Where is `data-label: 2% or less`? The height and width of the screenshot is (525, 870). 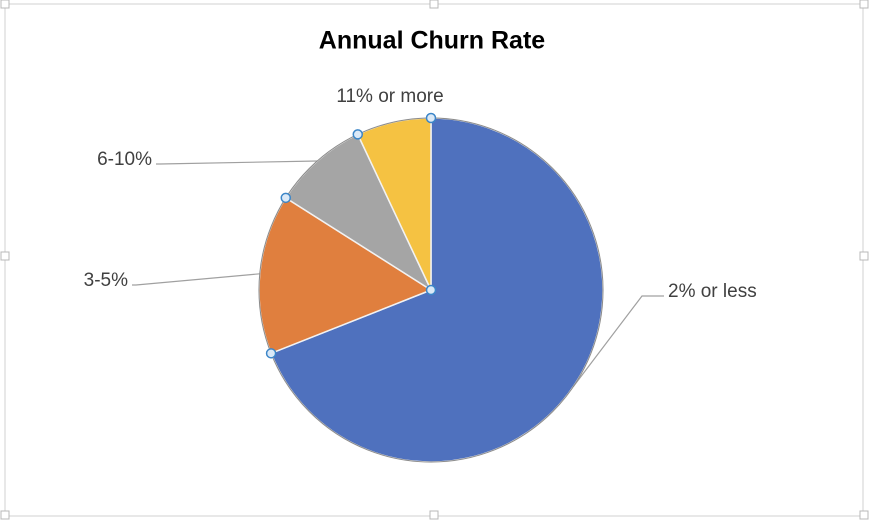
data-label: 2% or less is located at coordinates (712, 291).